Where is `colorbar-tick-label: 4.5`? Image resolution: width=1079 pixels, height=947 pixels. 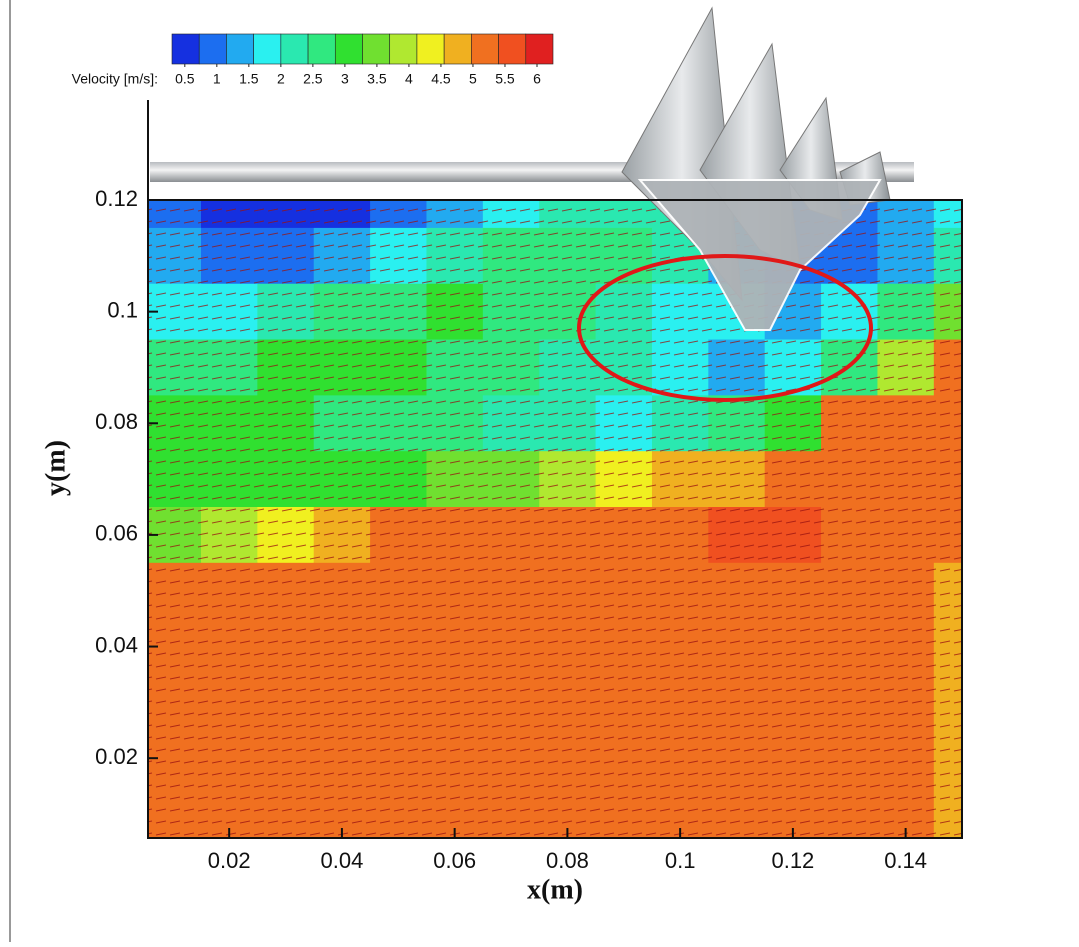
colorbar-tick-label: 4.5 is located at coordinates (441, 79).